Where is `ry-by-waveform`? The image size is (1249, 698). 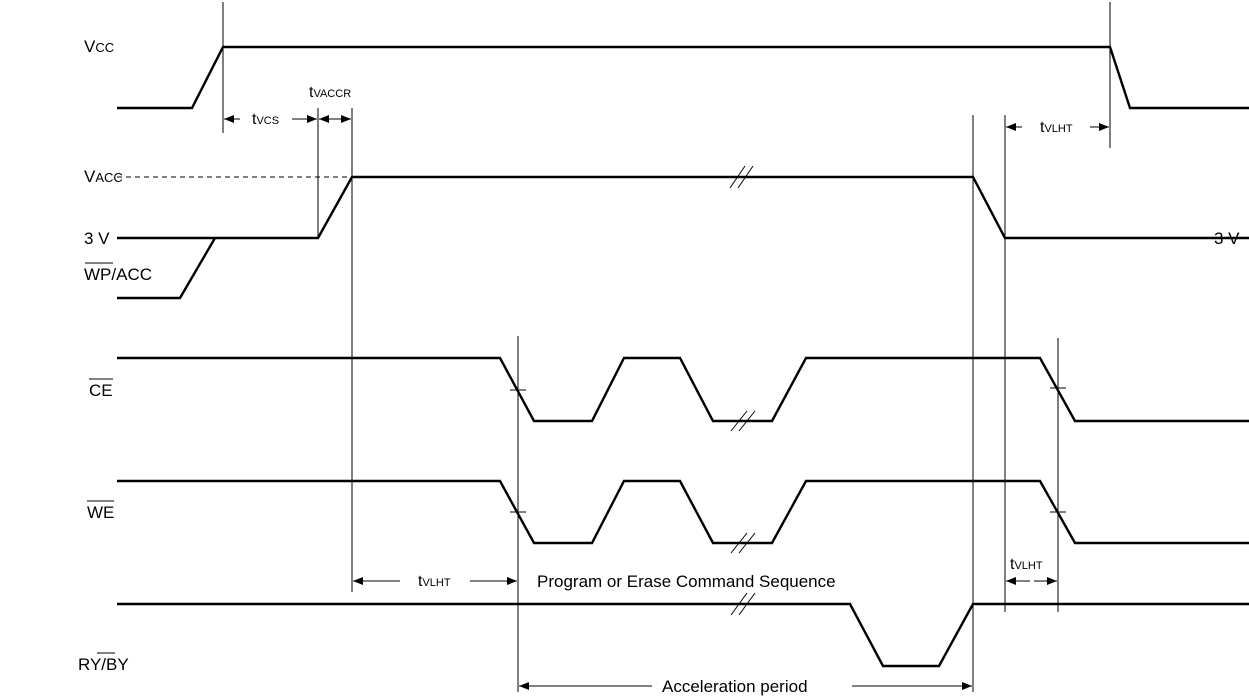 ry-by-waveform is located at coordinates (683, 635).